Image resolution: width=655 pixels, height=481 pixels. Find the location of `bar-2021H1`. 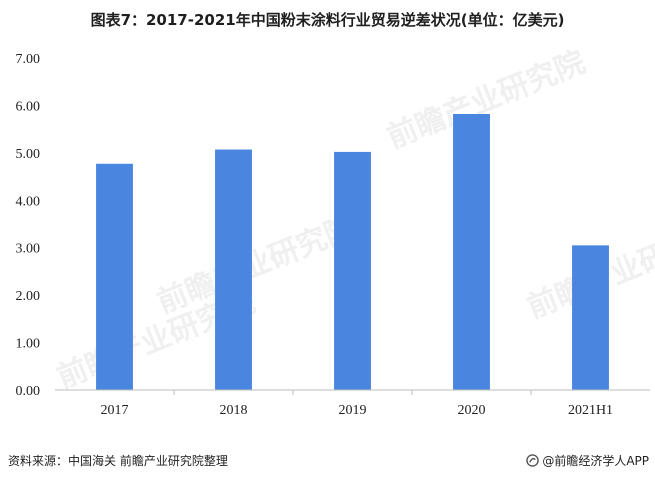

bar-2021H1 is located at coordinates (590, 317).